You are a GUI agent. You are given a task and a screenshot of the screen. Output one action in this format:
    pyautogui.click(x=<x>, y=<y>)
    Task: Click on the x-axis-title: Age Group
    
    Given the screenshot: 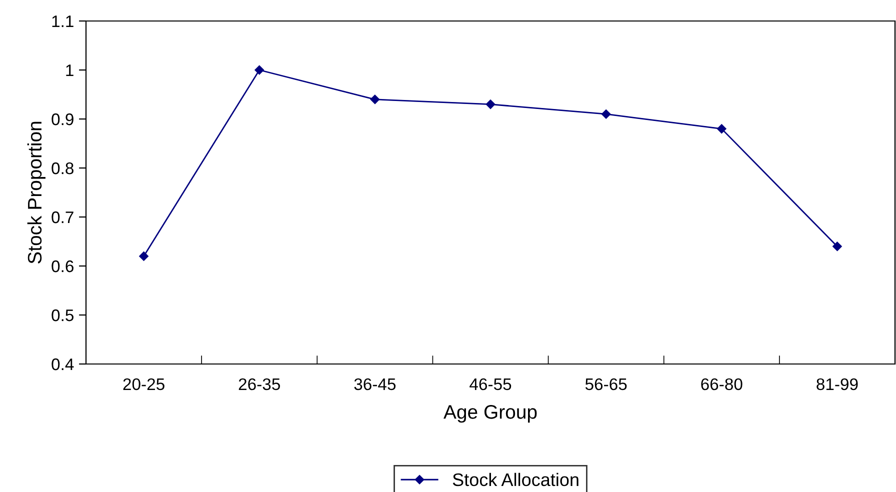 What is the action you would take?
    pyautogui.click(x=490, y=414)
    